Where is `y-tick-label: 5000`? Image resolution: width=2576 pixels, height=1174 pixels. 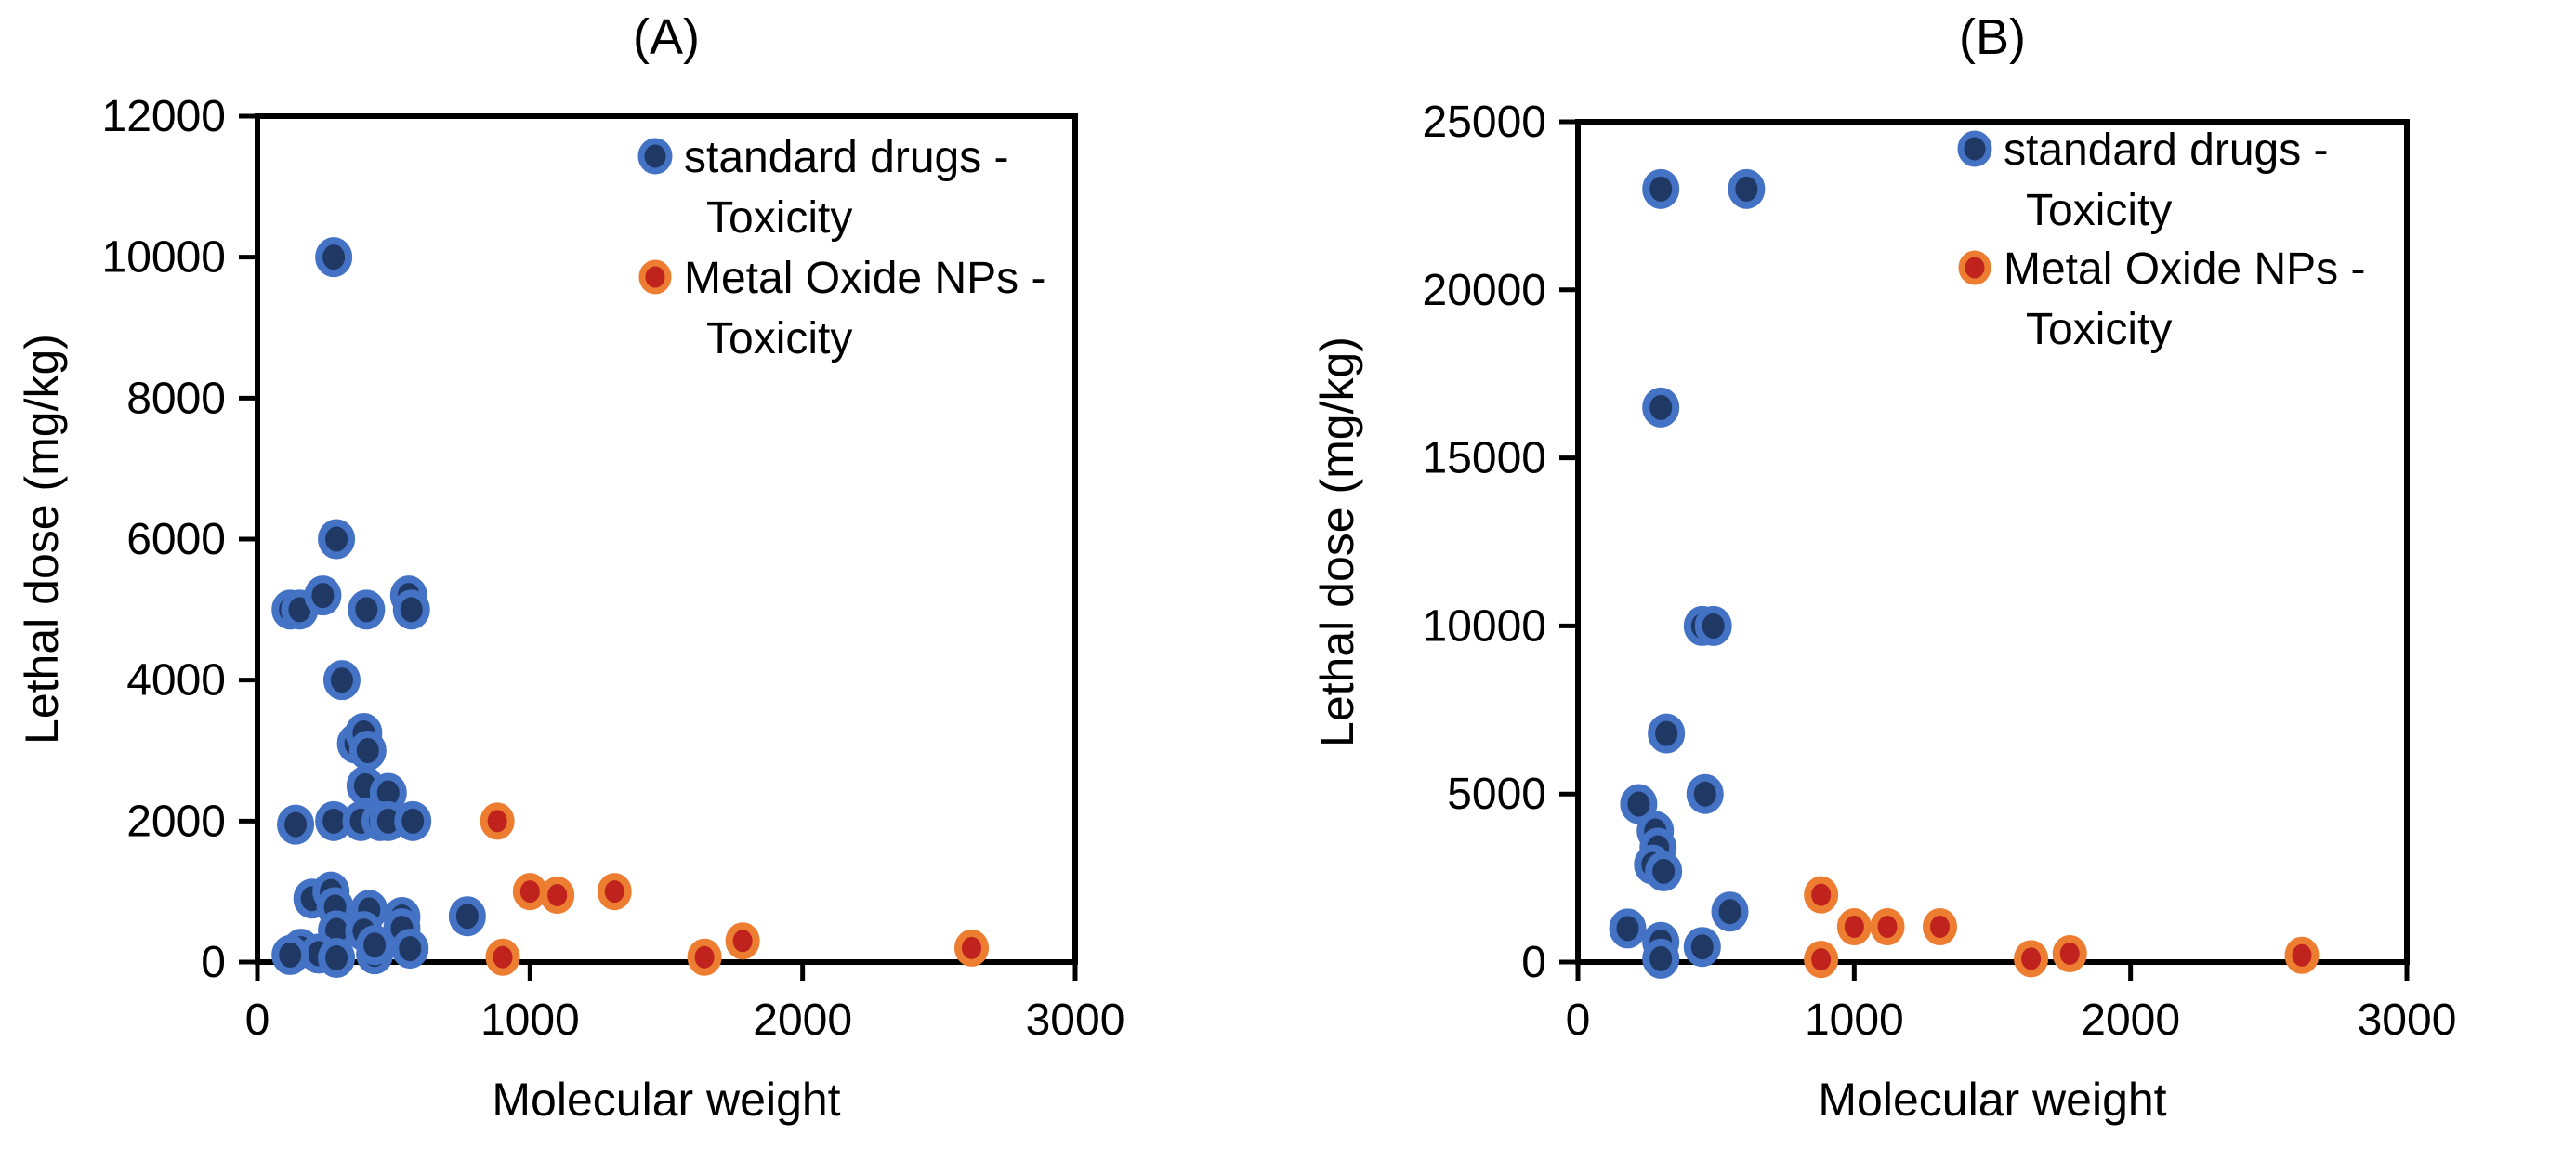 y-tick-label: 5000 is located at coordinates (1496, 794).